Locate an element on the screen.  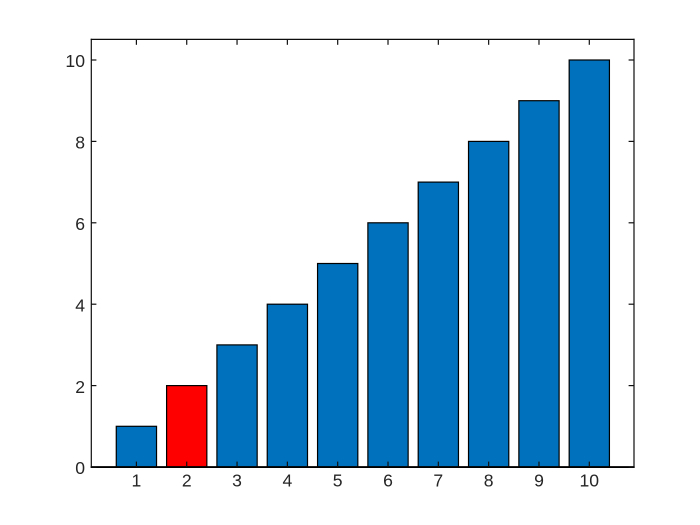
svg-text: 9 is located at coordinates (539, 481).